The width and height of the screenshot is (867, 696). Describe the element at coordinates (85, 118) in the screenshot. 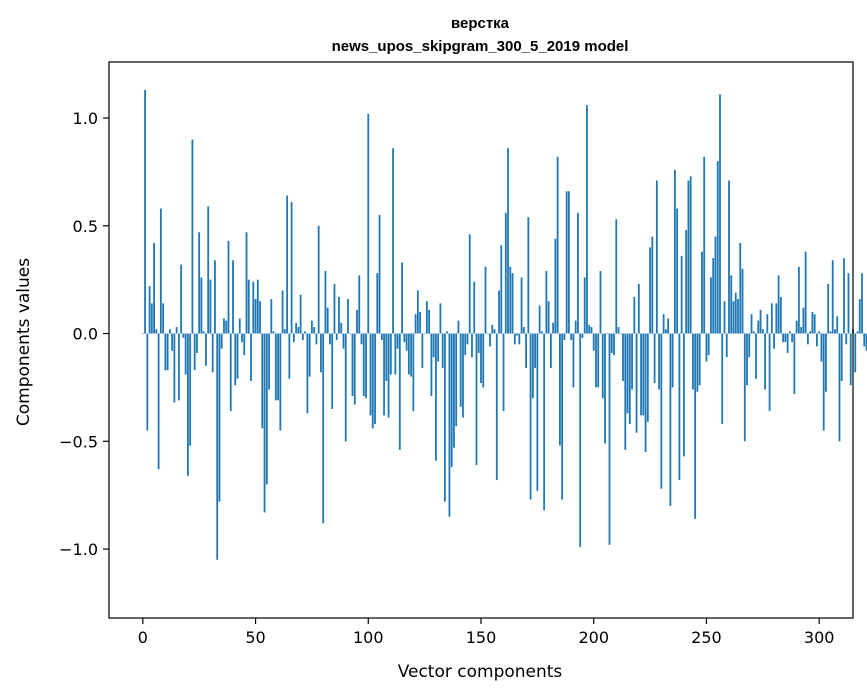

I see `y-tick-label: 1.0` at that location.